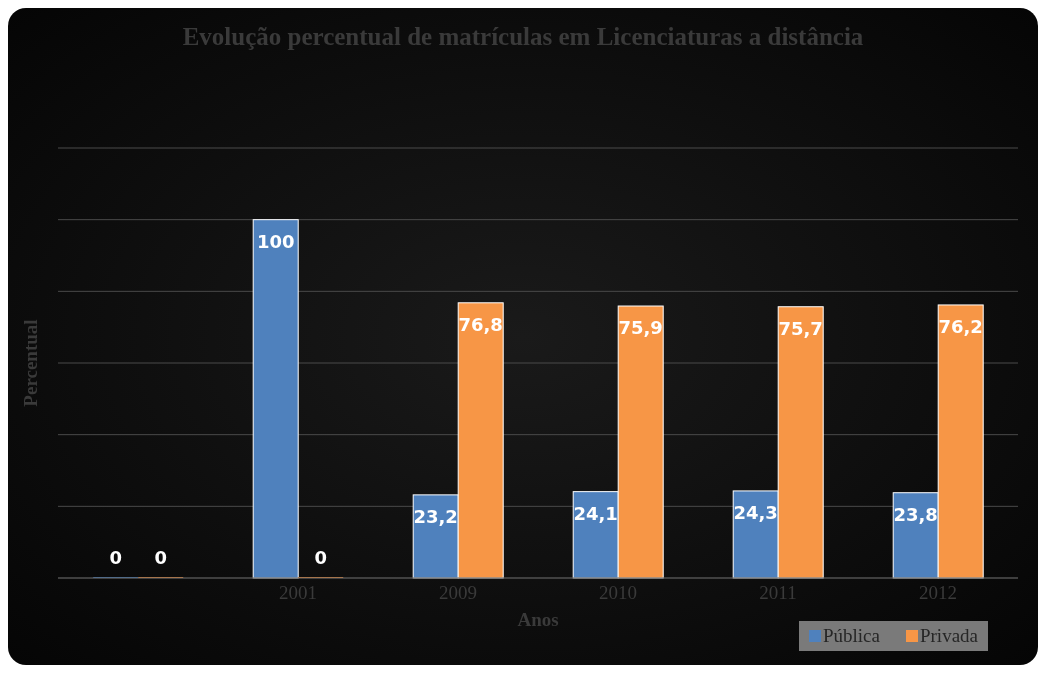 The height and width of the screenshot is (673, 1046). I want to click on data-label: 24,3, so click(755, 512).